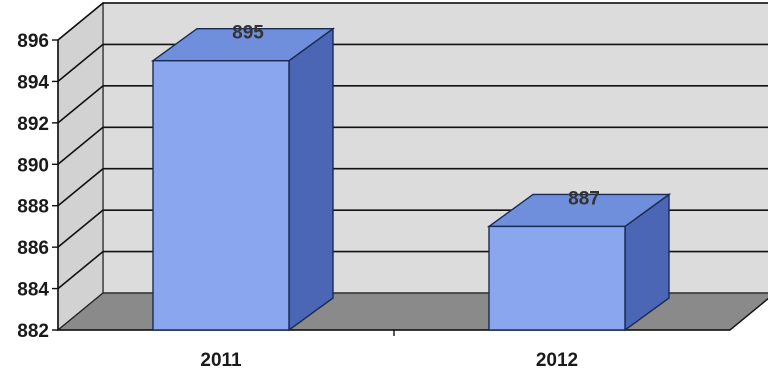 The image size is (768, 374). Describe the element at coordinates (33, 41) in the screenshot. I see `y-tick-label: 896` at that location.